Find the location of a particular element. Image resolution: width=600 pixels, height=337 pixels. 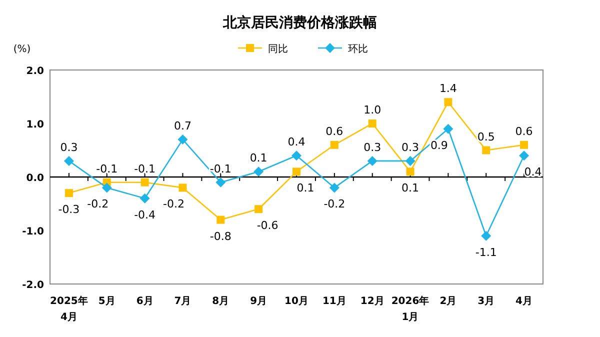

data-label: 0.7 is located at coordinates (183, 126).